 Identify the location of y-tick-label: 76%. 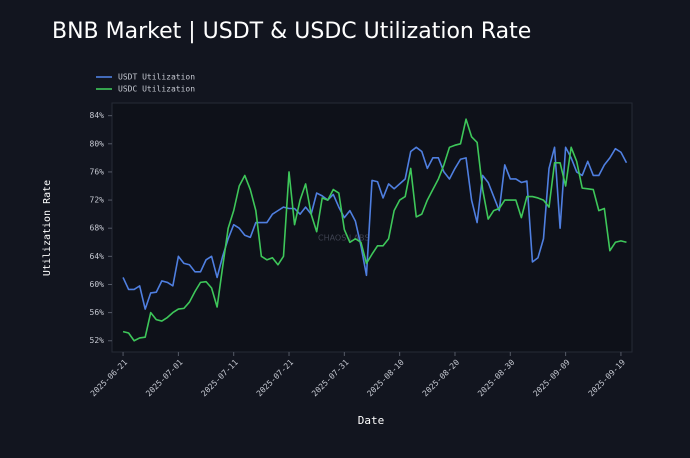
(97, 171).